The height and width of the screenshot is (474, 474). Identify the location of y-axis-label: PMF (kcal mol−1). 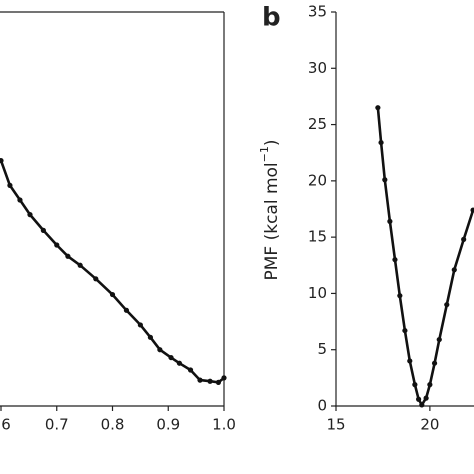
(270, 209).